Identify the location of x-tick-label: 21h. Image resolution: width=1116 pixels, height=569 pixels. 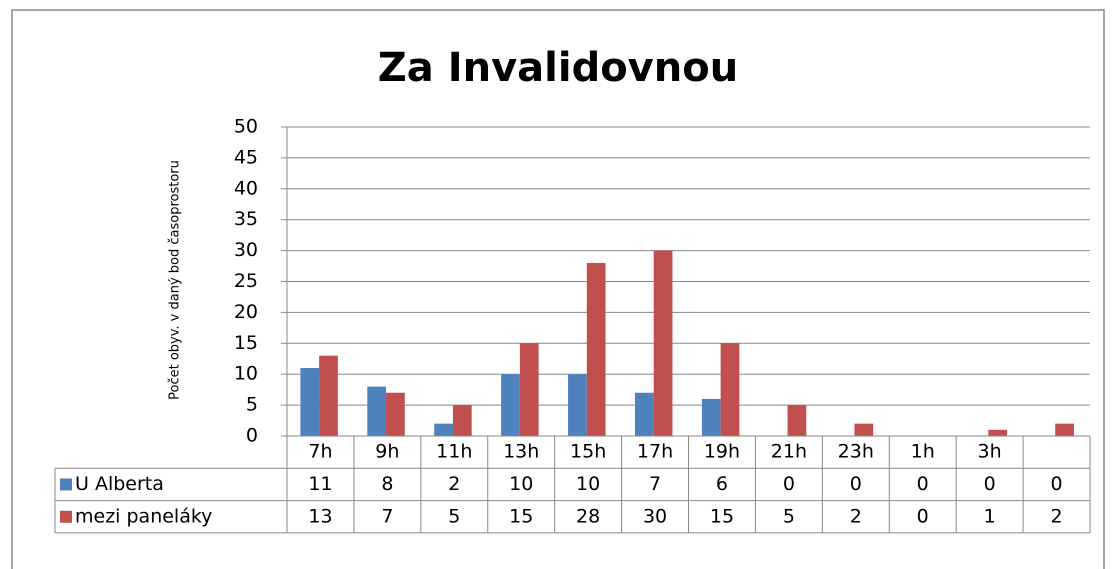
(789, 452).